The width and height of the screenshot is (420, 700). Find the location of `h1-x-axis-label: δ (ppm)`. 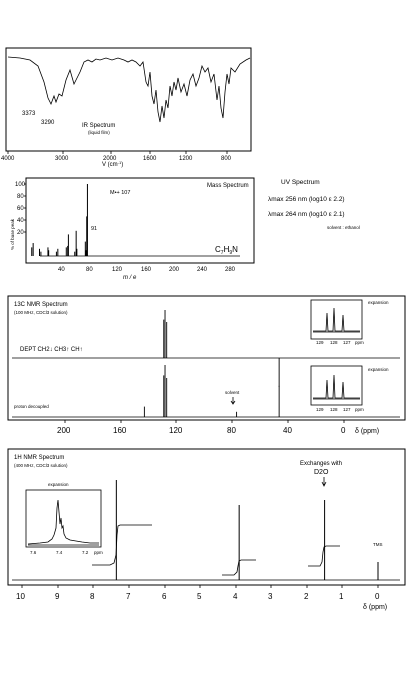

h1-x-axis-label: δ (ppm) is located at coordinates (375, 607).